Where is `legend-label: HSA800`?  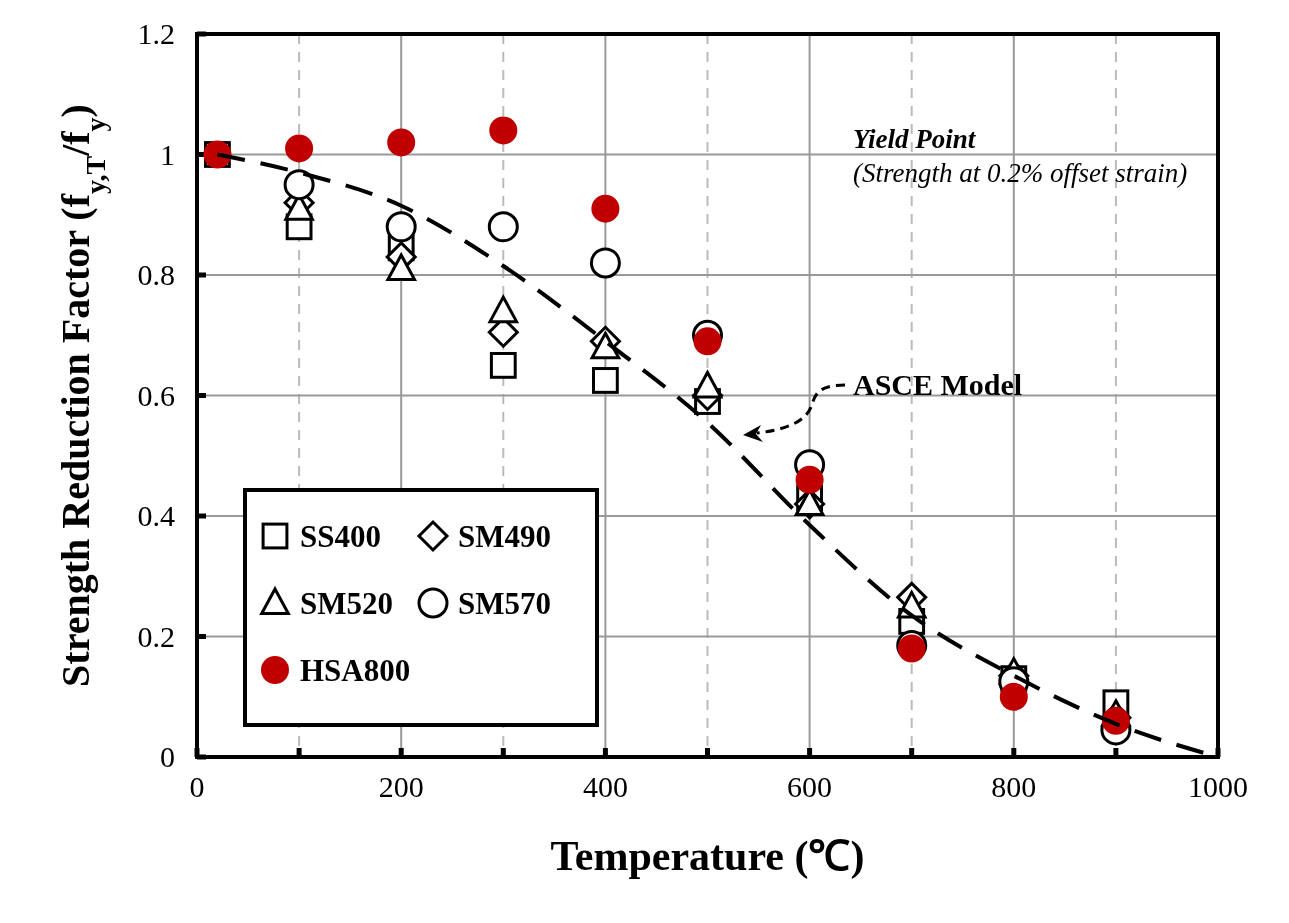
legend-label: HSA800 is located at coordinates (355, 670).